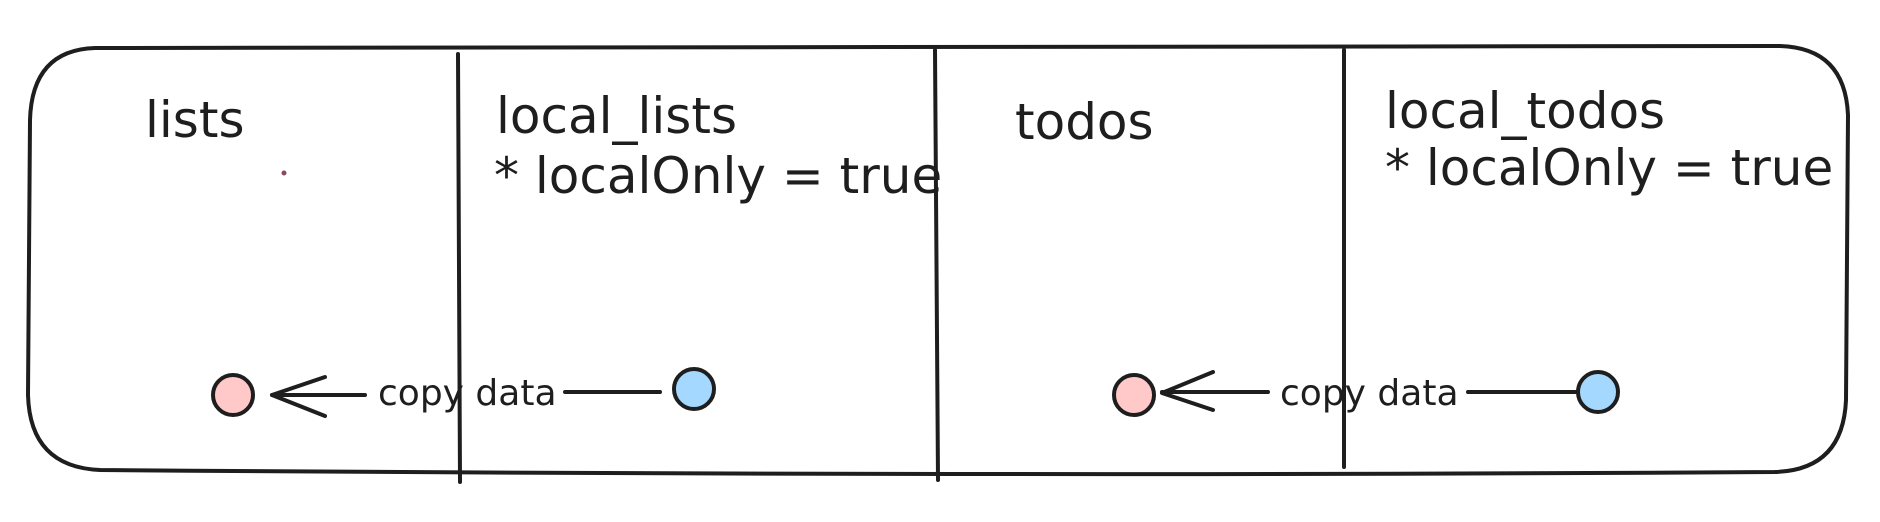  What do you see at coordinates (718, 176) in the screenshot?
I see `section-note-local-lists: * localOnly = true` at bounding box center [718, 176].